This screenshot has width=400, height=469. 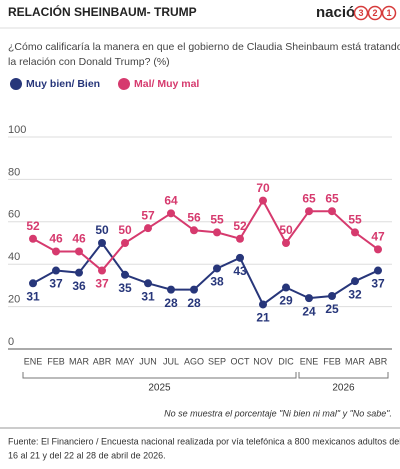 I want to click on data-label: 24, so click(x=309, y=311).